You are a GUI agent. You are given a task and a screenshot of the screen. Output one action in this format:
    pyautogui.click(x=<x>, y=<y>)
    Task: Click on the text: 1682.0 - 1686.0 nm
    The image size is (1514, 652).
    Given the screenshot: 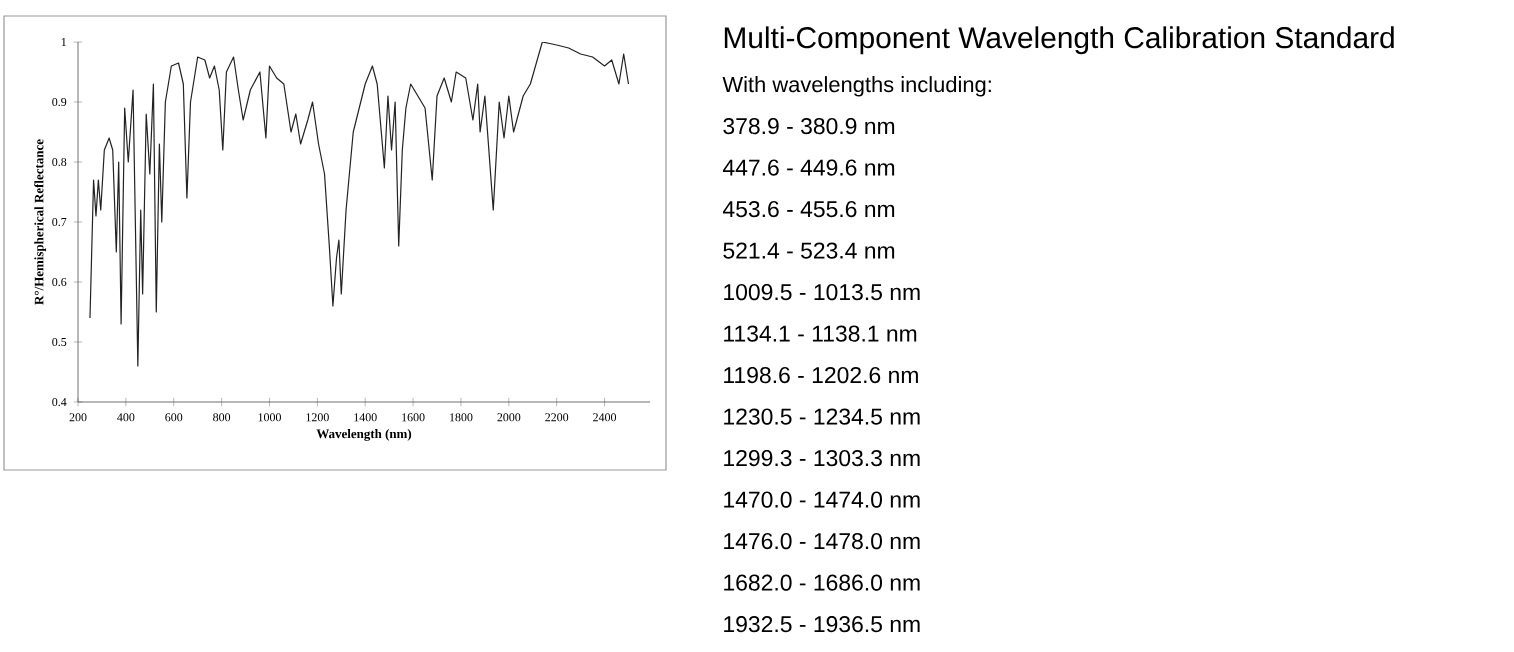 What is the action you would take?
    pyautogui.click(x=822, y=582)
    